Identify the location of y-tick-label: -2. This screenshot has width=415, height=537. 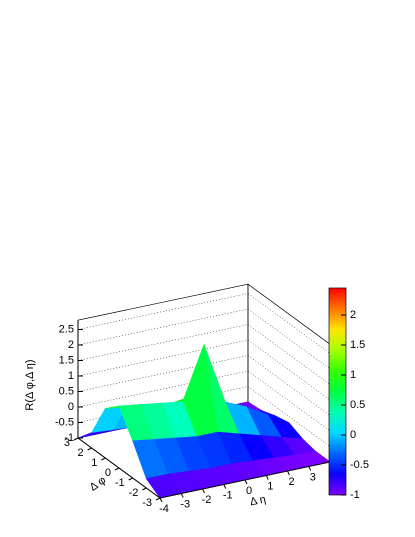
(134, 493).